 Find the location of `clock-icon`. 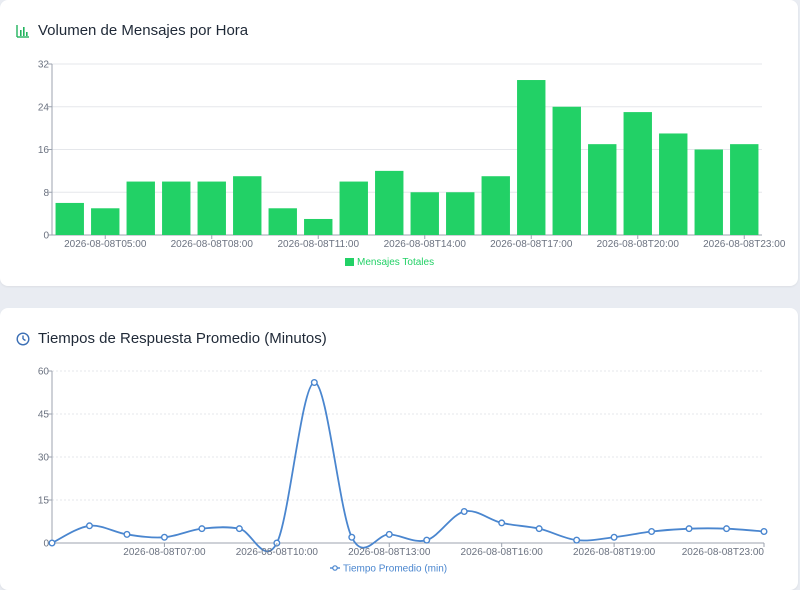

clock-icon is located at coordinates (23, 338).